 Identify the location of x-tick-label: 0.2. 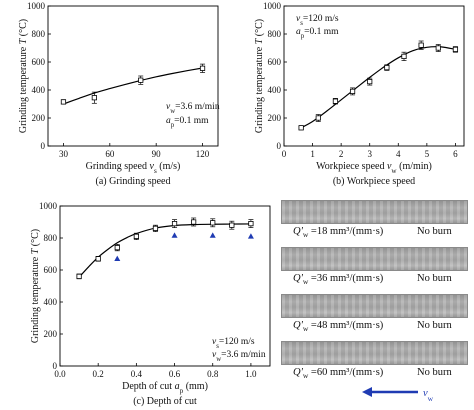
(98, 374).